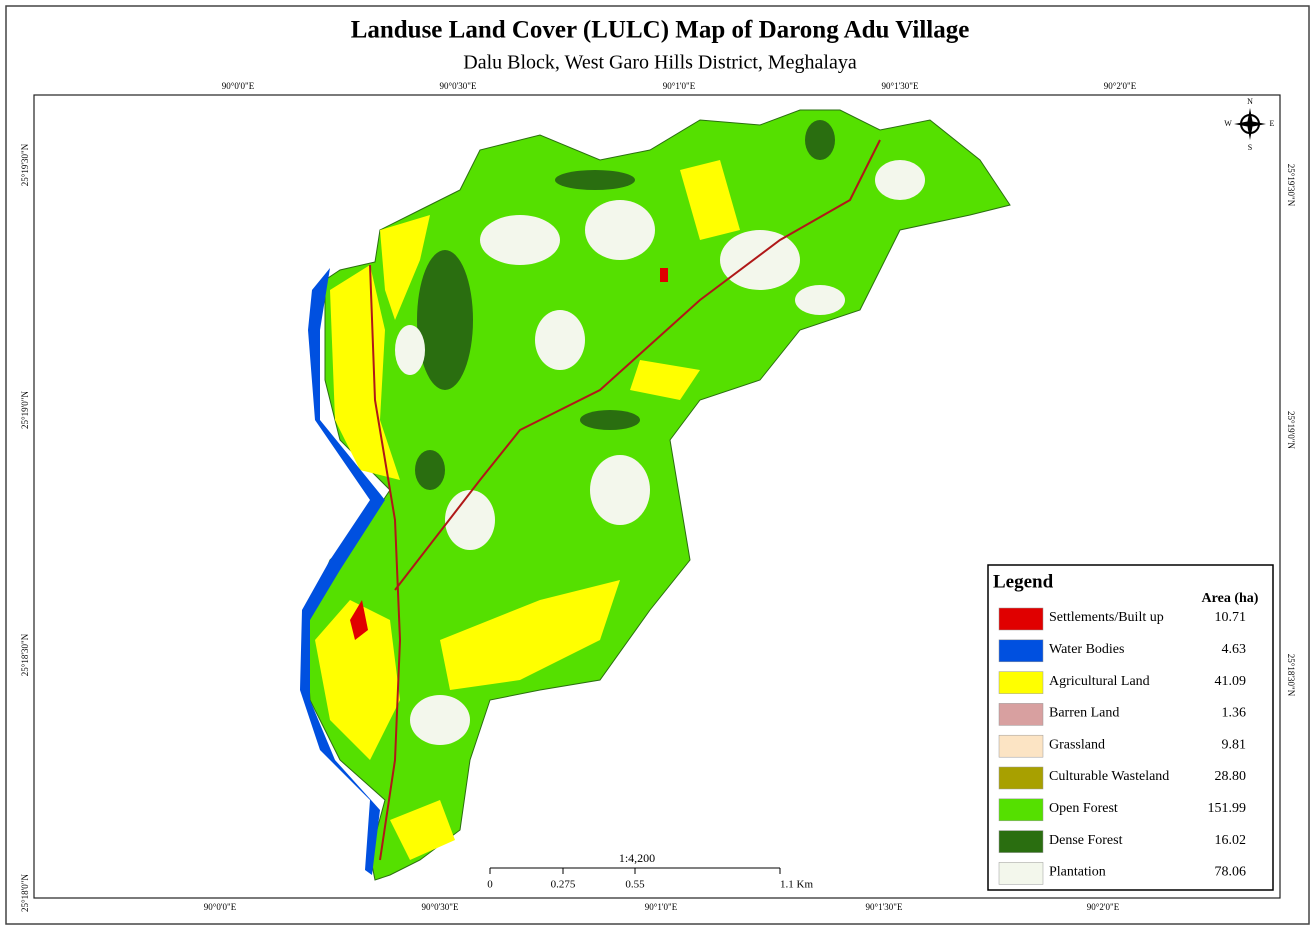 Image resolution: width=1315 pixels, height=937 pixels. I want to click on compass-e: E, so click(1272, 123).